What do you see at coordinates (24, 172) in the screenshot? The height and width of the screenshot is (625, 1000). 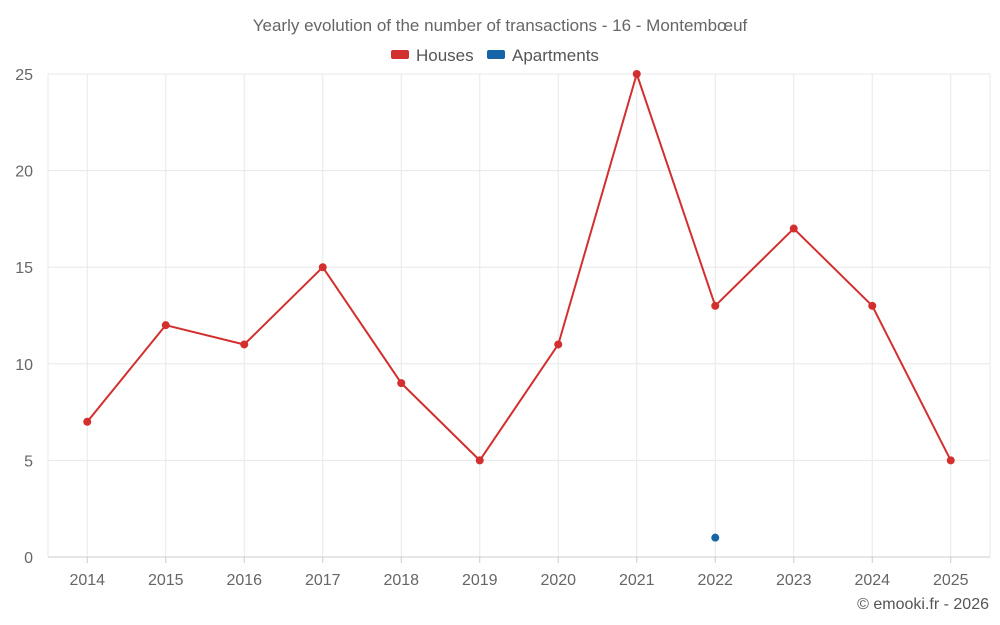 I see `y-tick-label: 20` at bounding box center [24, 172].